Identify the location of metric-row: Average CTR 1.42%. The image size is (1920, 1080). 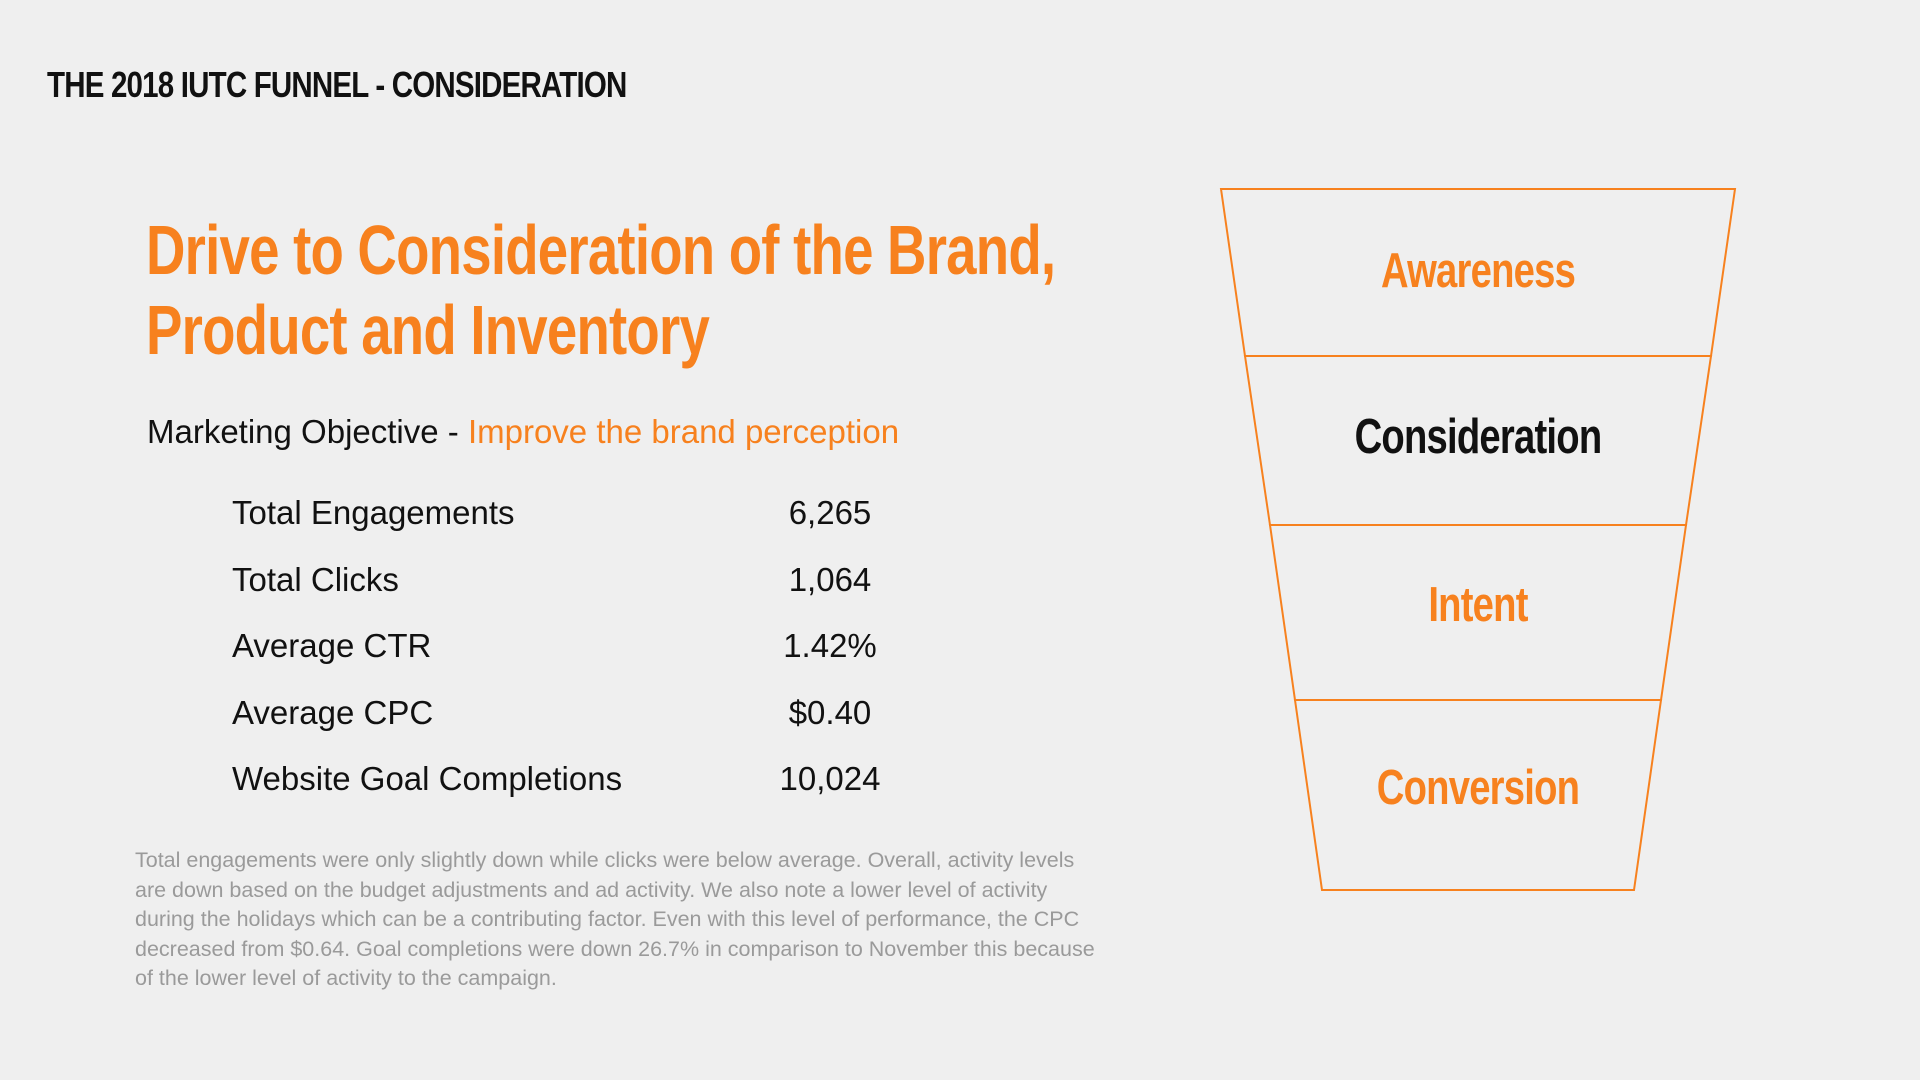
(572, 660).